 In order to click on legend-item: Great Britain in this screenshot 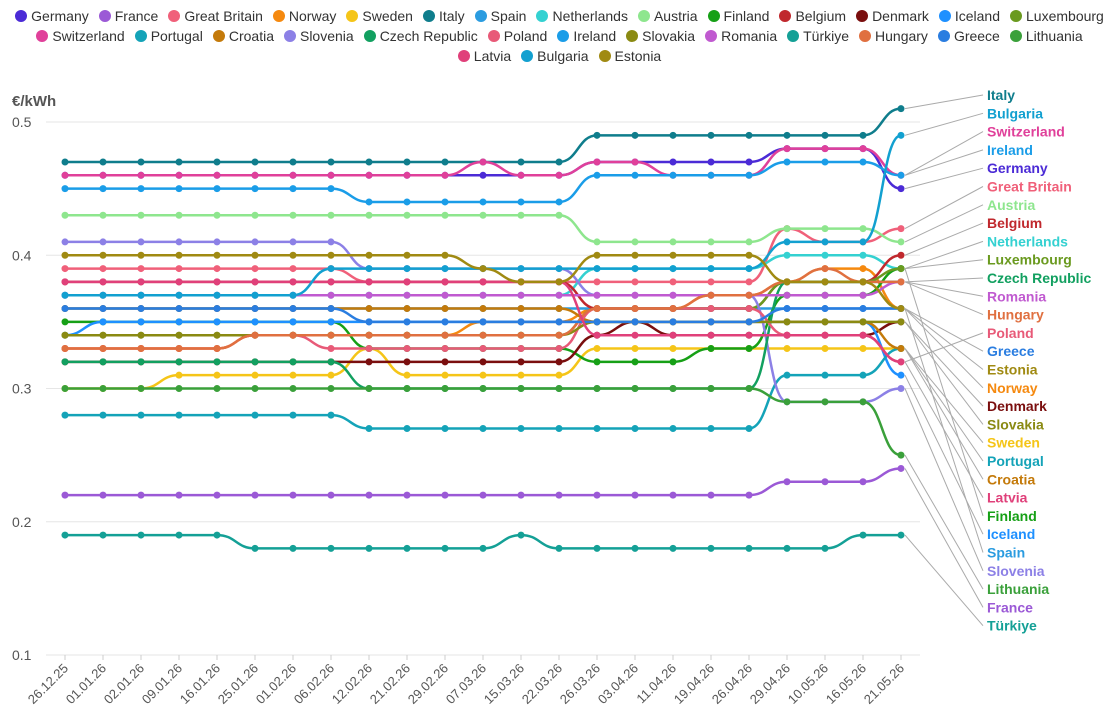, I will do `click(215, 16)`.